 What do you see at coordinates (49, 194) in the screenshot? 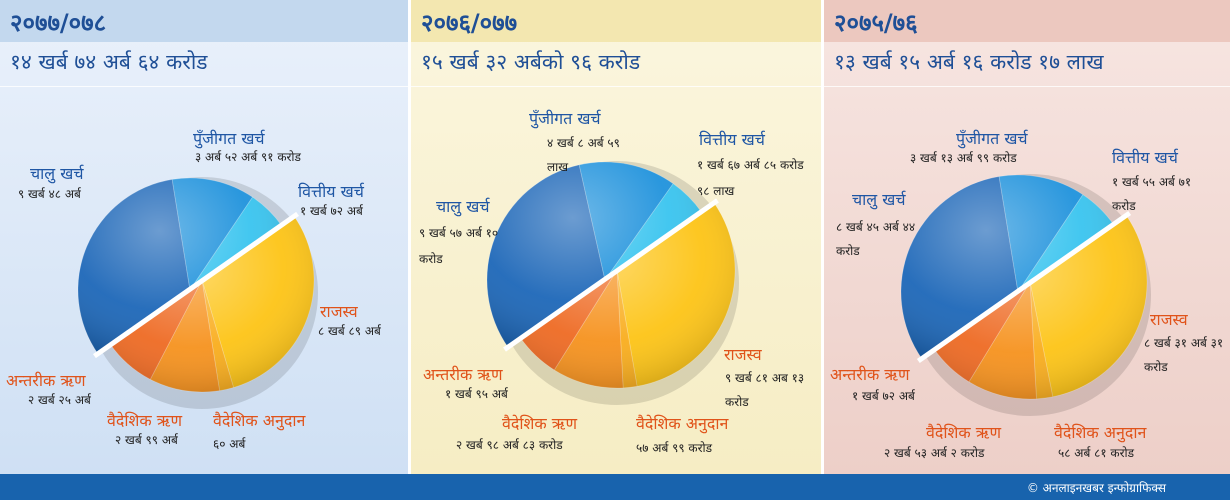
I see `slice-value-current-expense: ९ खर्ब ४८ अर्ब` at bounding box center [49, 194].